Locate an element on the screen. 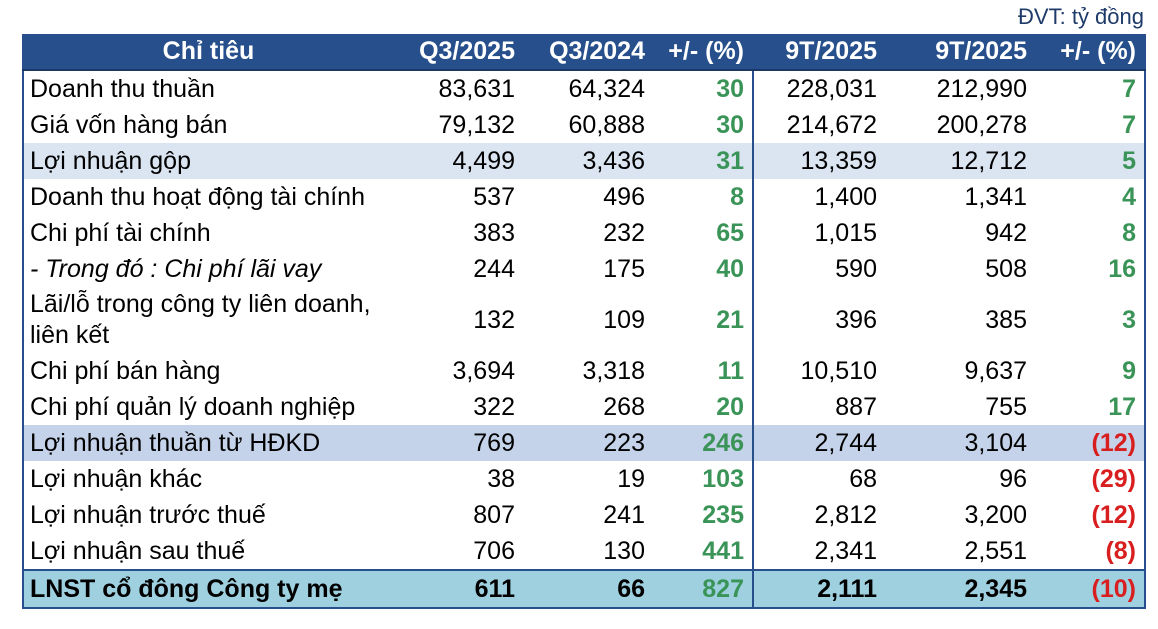 Image resolution: width=1158 pixels, height=629 pixels. cell-9t-2025: 228,031 is located at coordinates (818, 88).